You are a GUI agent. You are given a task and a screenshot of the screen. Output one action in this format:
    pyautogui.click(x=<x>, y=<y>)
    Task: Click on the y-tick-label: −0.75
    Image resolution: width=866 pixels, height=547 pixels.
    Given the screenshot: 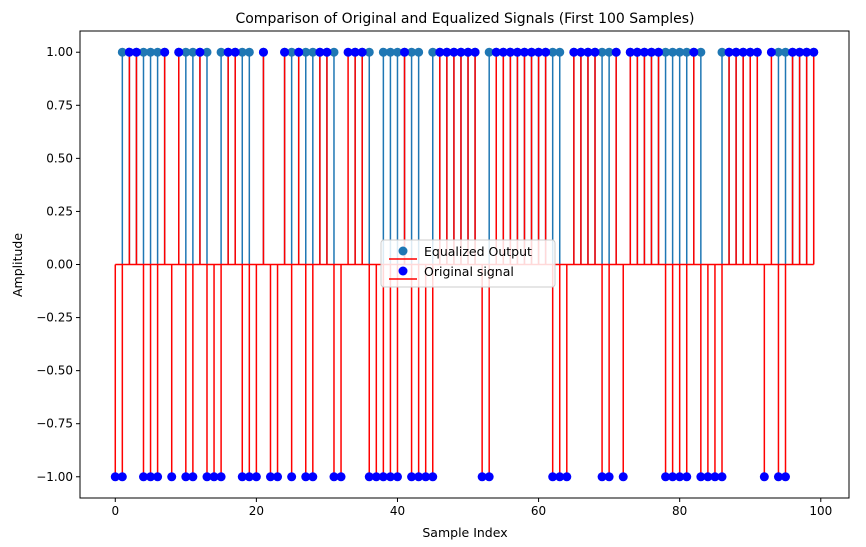 What is the action you would take?
    pyautogui.click(x=54, y=424)
    